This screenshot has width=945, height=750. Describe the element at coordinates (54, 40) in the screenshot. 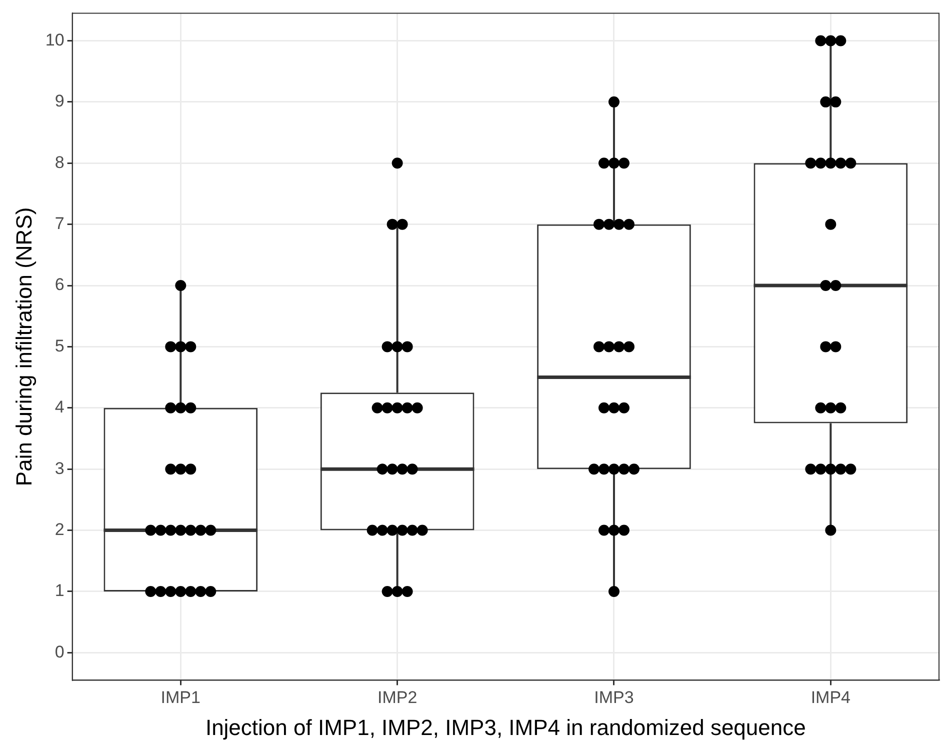

I see `y-tick-label: 10` at that location.